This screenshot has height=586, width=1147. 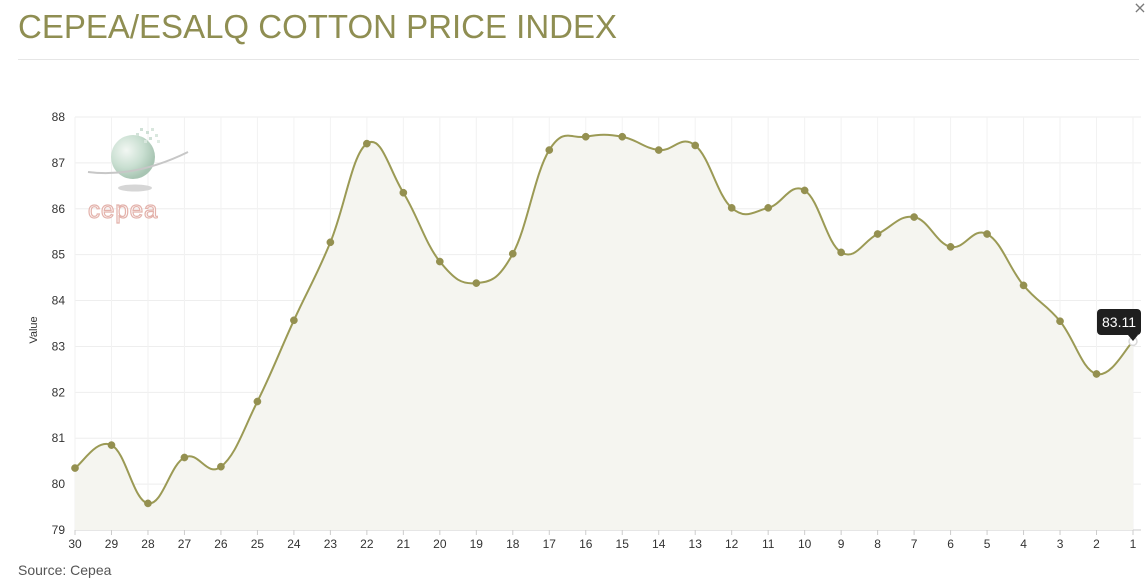 What do you see at coordinates (59, 530) in the screenshot?
I see `y-tick-label: 79` at bounding box center [59, 530].